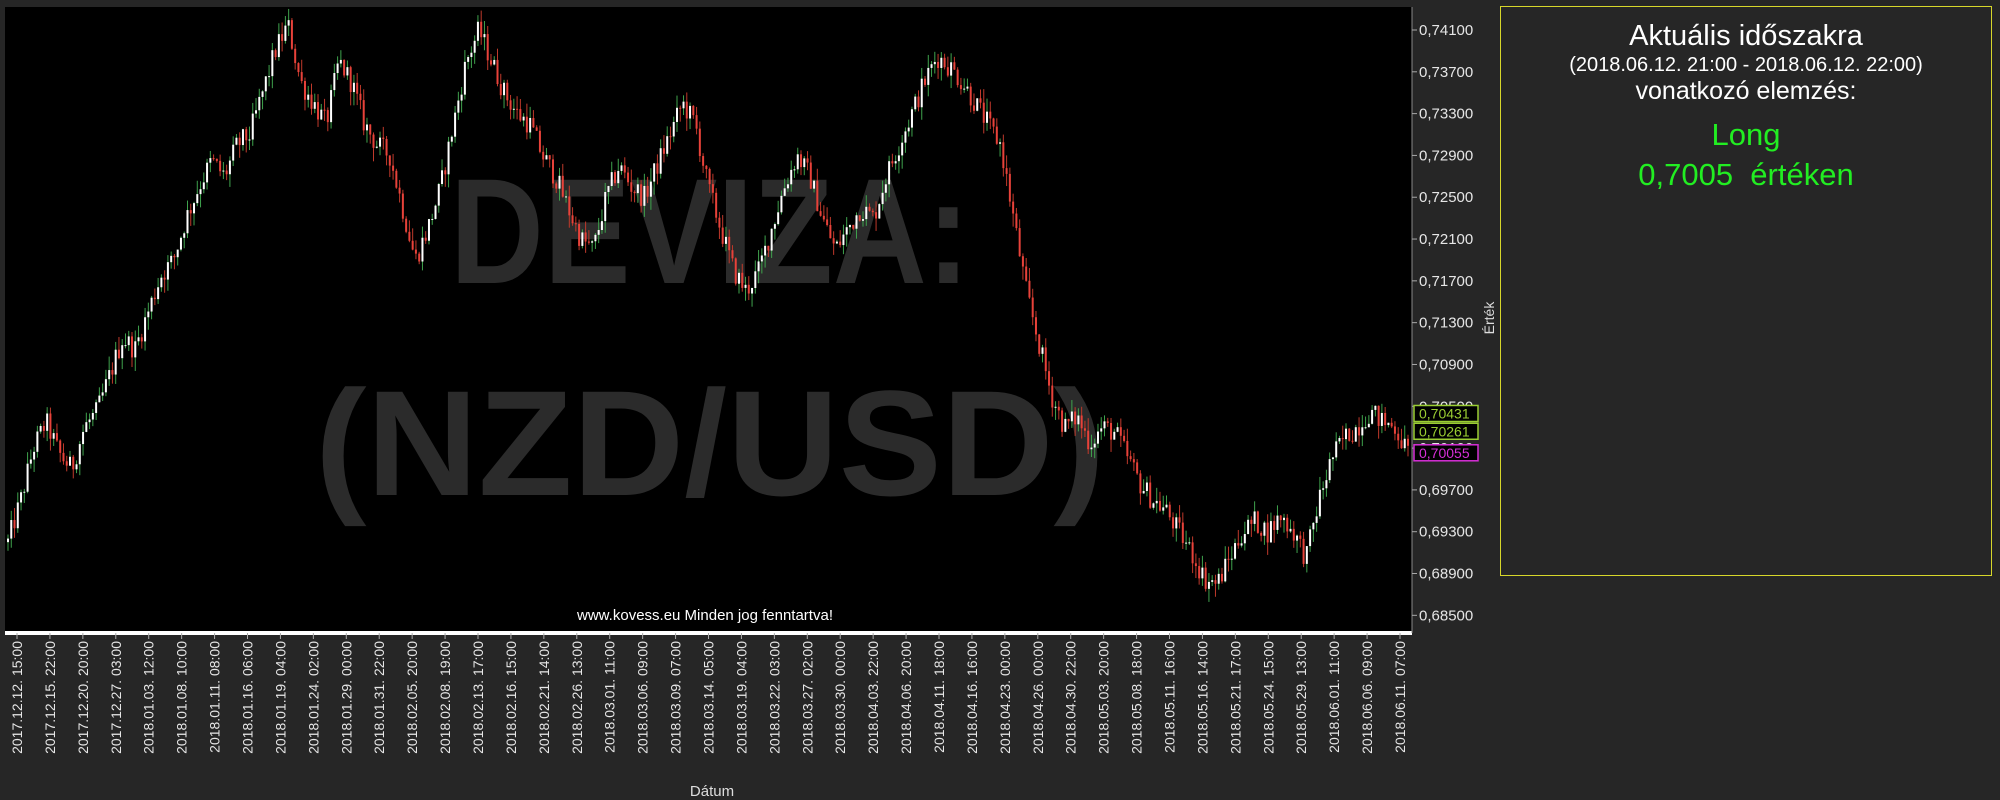 This screenshot has height=800, width=2000. Describe the element at coordinates (710, 443) in the screenshot. I see `watermark-line2: (NZD/USD)` at that location.